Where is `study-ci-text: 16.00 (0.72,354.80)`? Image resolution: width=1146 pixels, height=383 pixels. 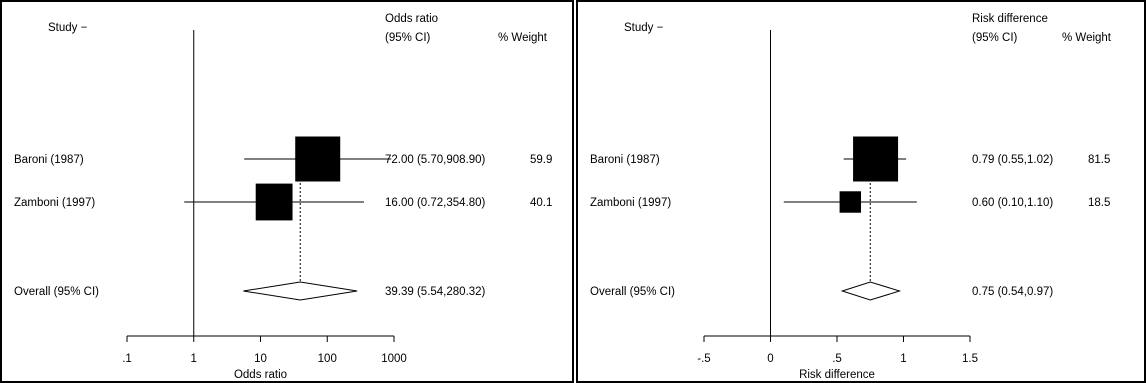 study-ci-text: 16.00 (0.72,354.80) is located at coordinates (435, 203).